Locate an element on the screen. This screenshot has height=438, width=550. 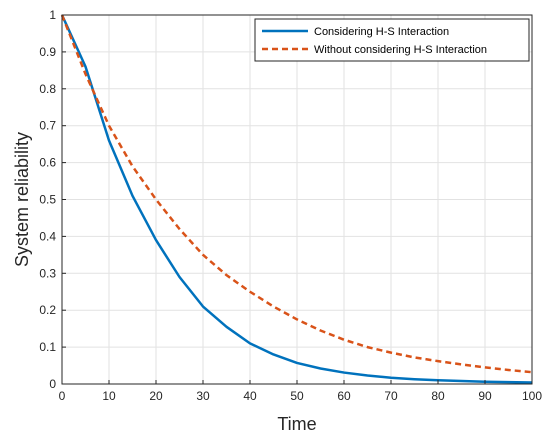
x-tick-label: 0 is located at coordinates (62, 396).